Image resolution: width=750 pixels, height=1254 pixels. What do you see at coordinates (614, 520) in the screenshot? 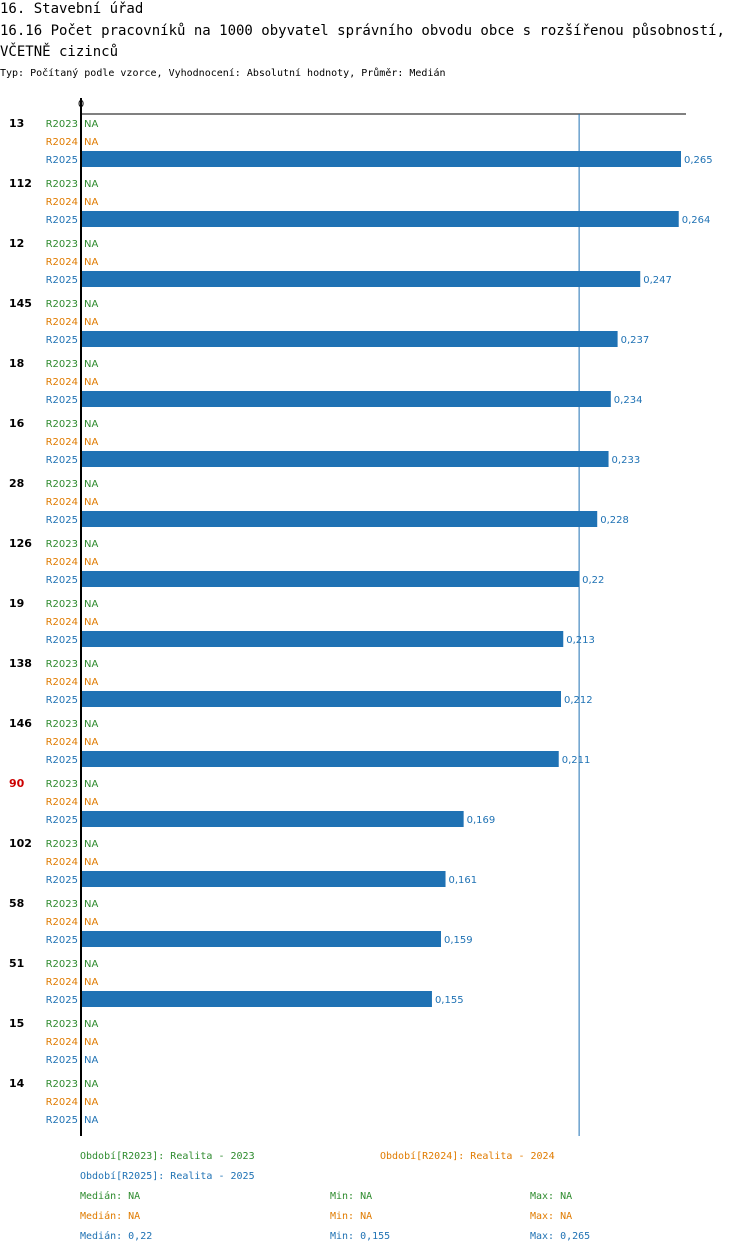
I see `value-label: 0,228` at bounding box center [614, 520].